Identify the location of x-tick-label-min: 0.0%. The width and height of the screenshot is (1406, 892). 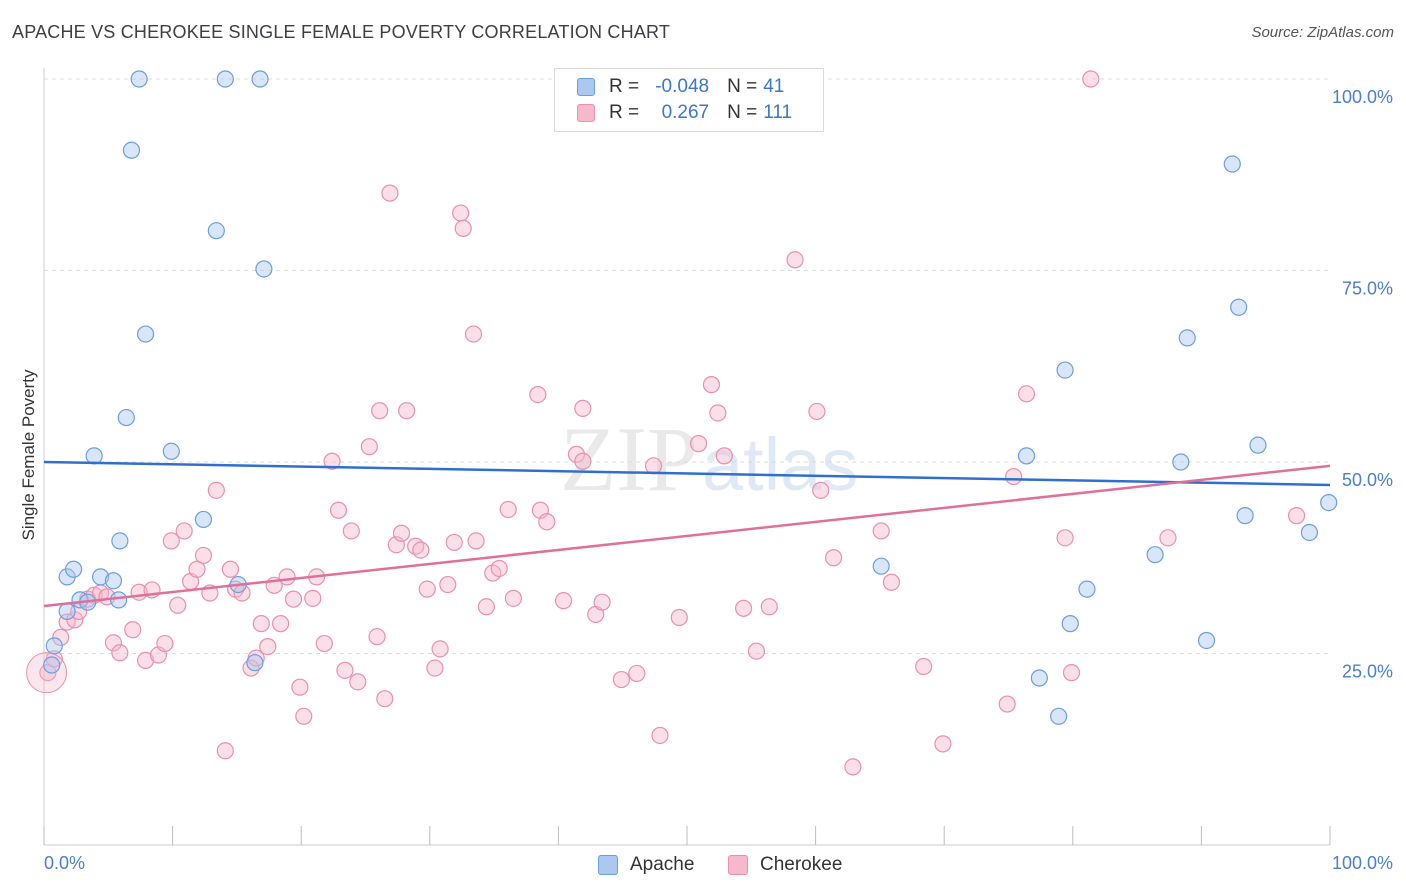
(64, 863).